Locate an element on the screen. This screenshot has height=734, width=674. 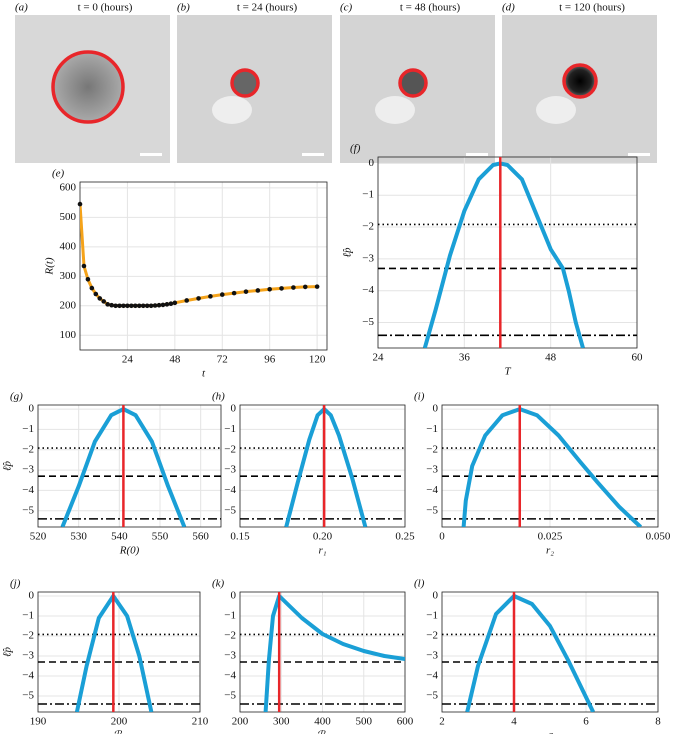
panel-label: (a) is located at coordinates (21, 8).